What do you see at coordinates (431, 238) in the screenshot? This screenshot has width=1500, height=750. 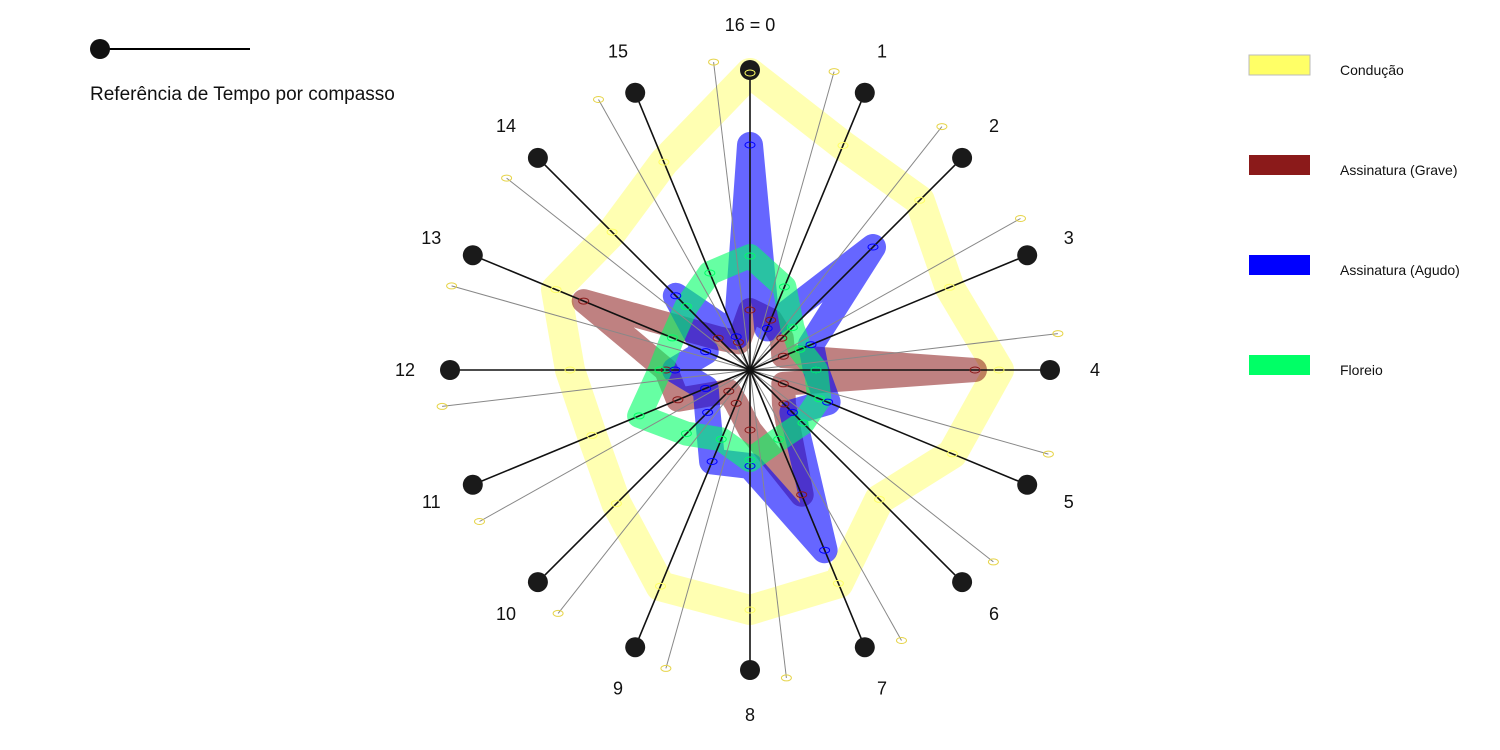 I see `spoke-label-13: 13` at bounding box center [431, 238].